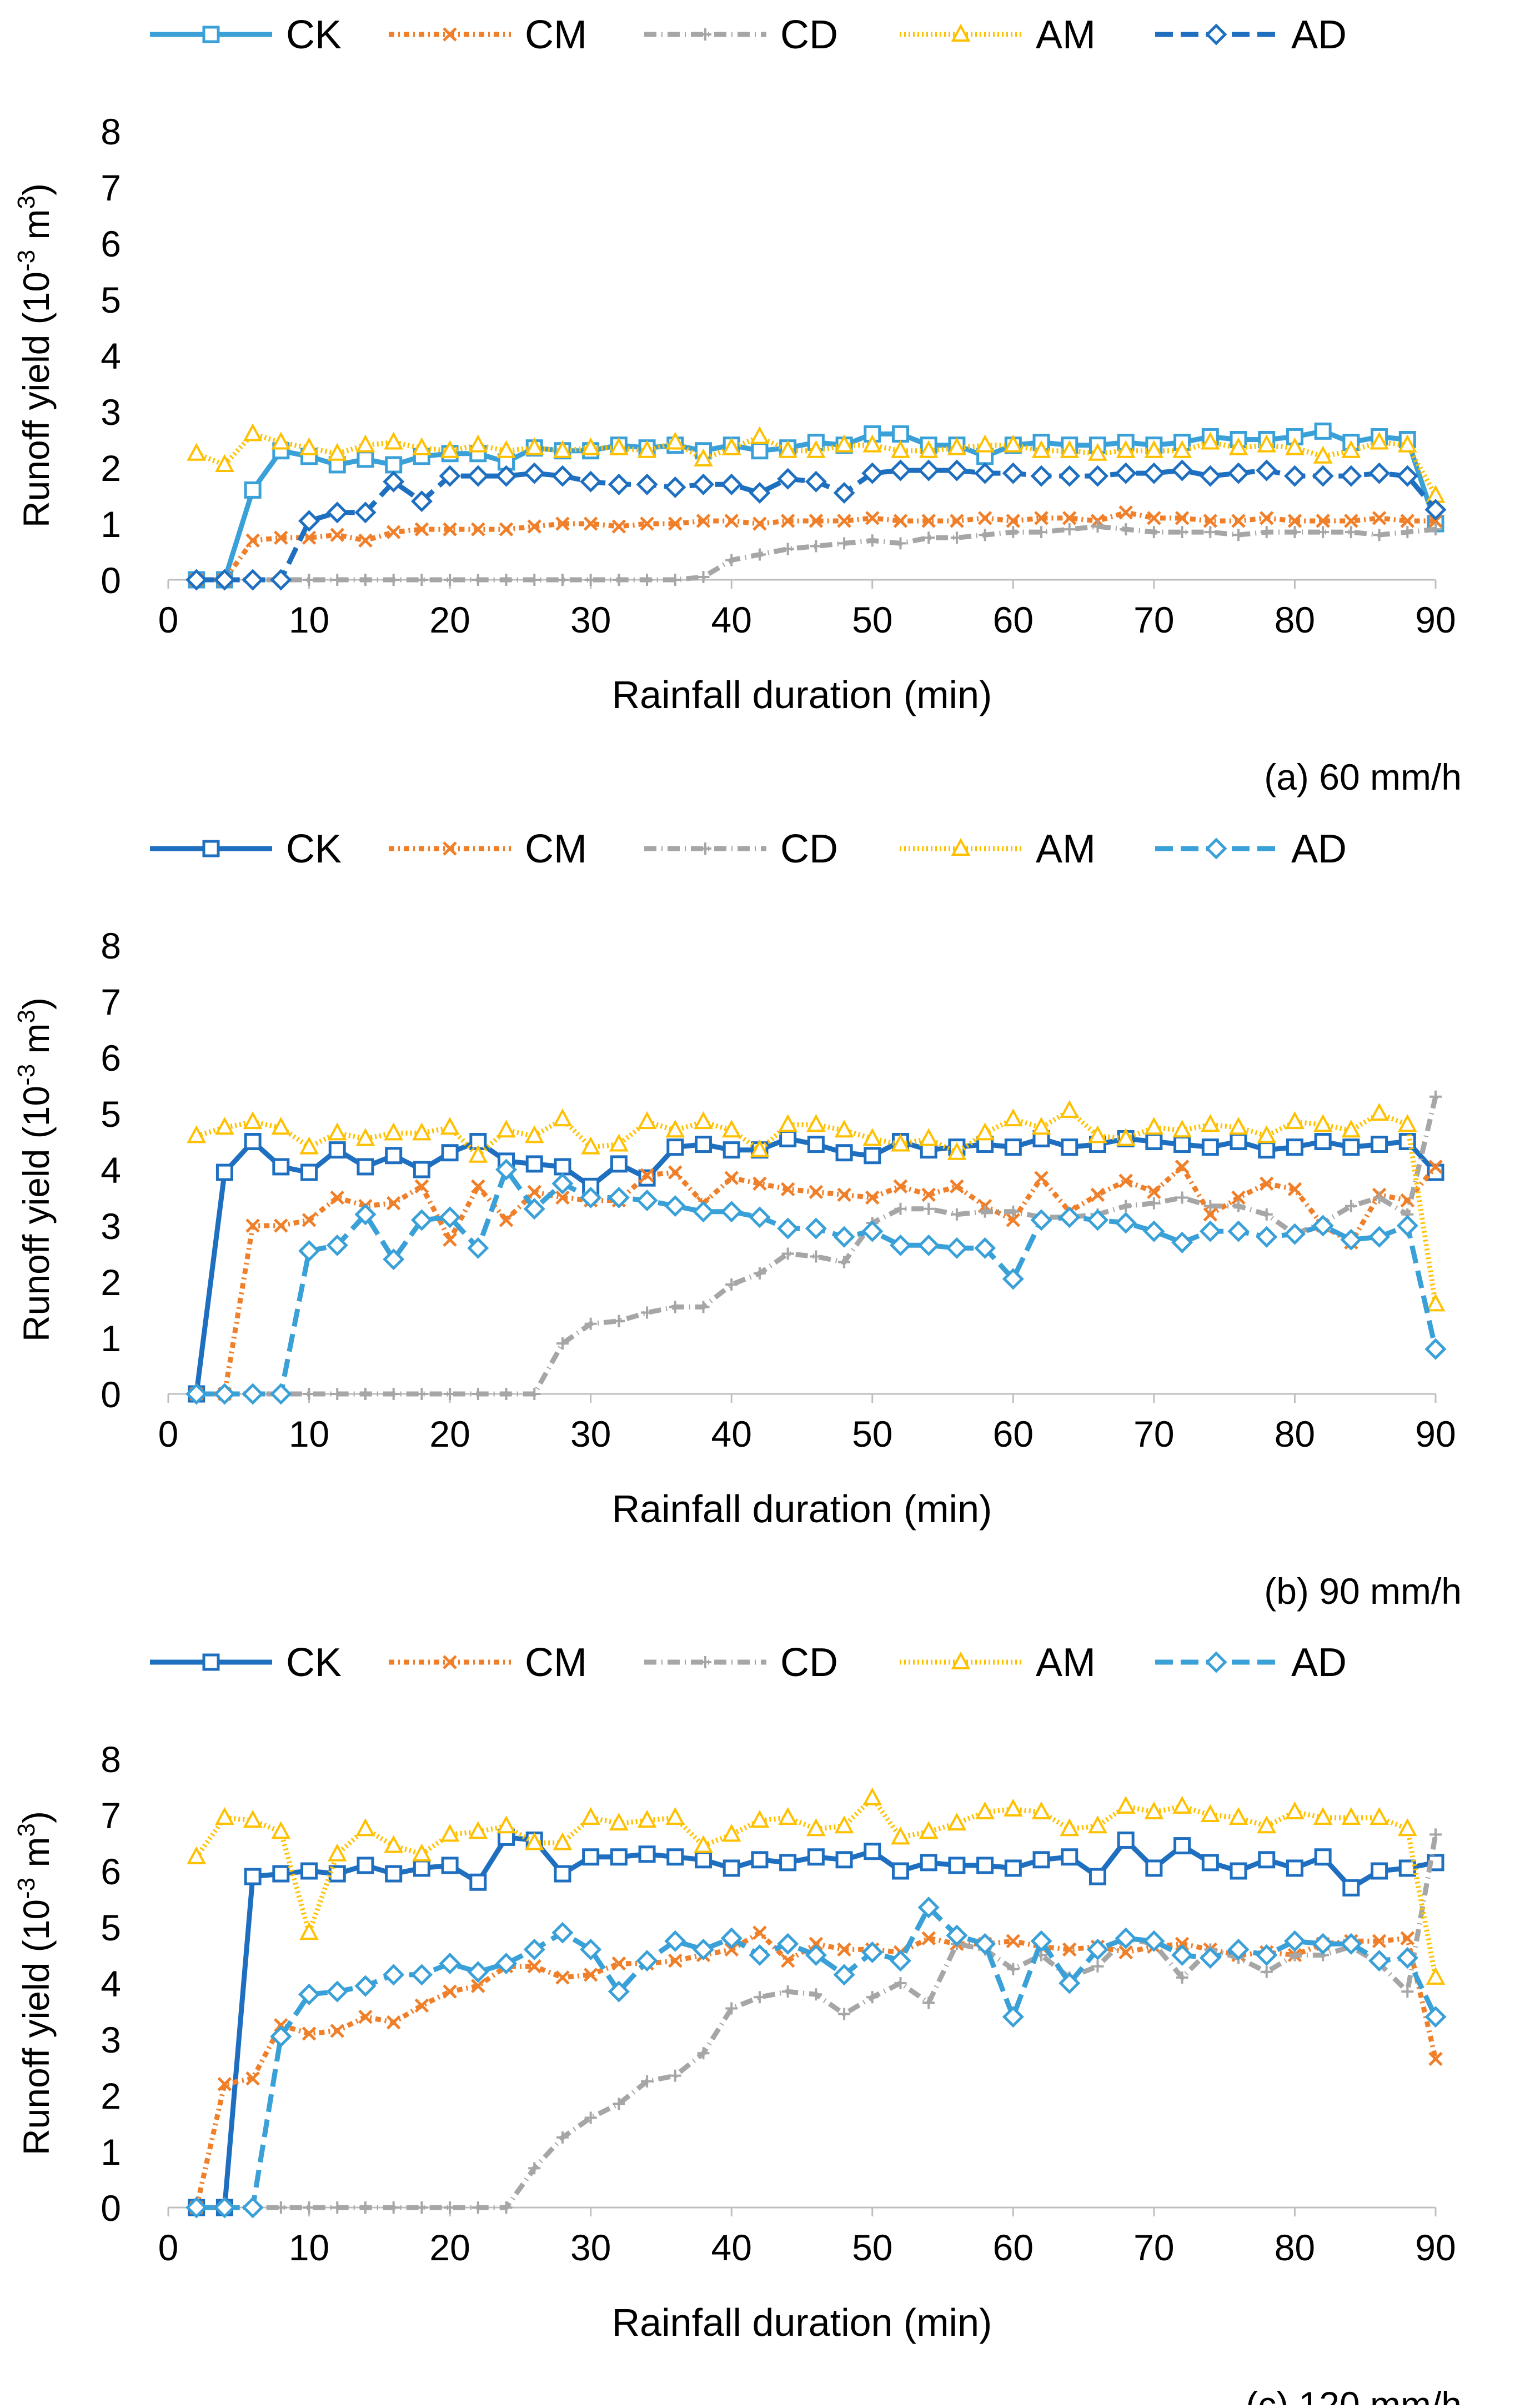  I want to click on series-line, so click(816, 1265).